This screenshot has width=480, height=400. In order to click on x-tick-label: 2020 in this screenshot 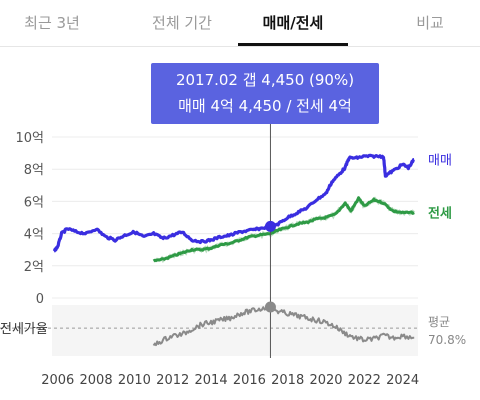, I will do `click(325, 380)`.